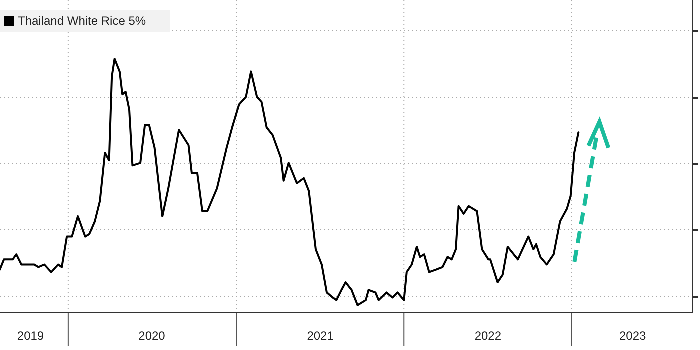 The width and height of the screenshot is (700, 350). What do you see at coordinates (30, 336) in the screenshot?
I see `x-tick-label: 2019` at bounding box center [30, 336].